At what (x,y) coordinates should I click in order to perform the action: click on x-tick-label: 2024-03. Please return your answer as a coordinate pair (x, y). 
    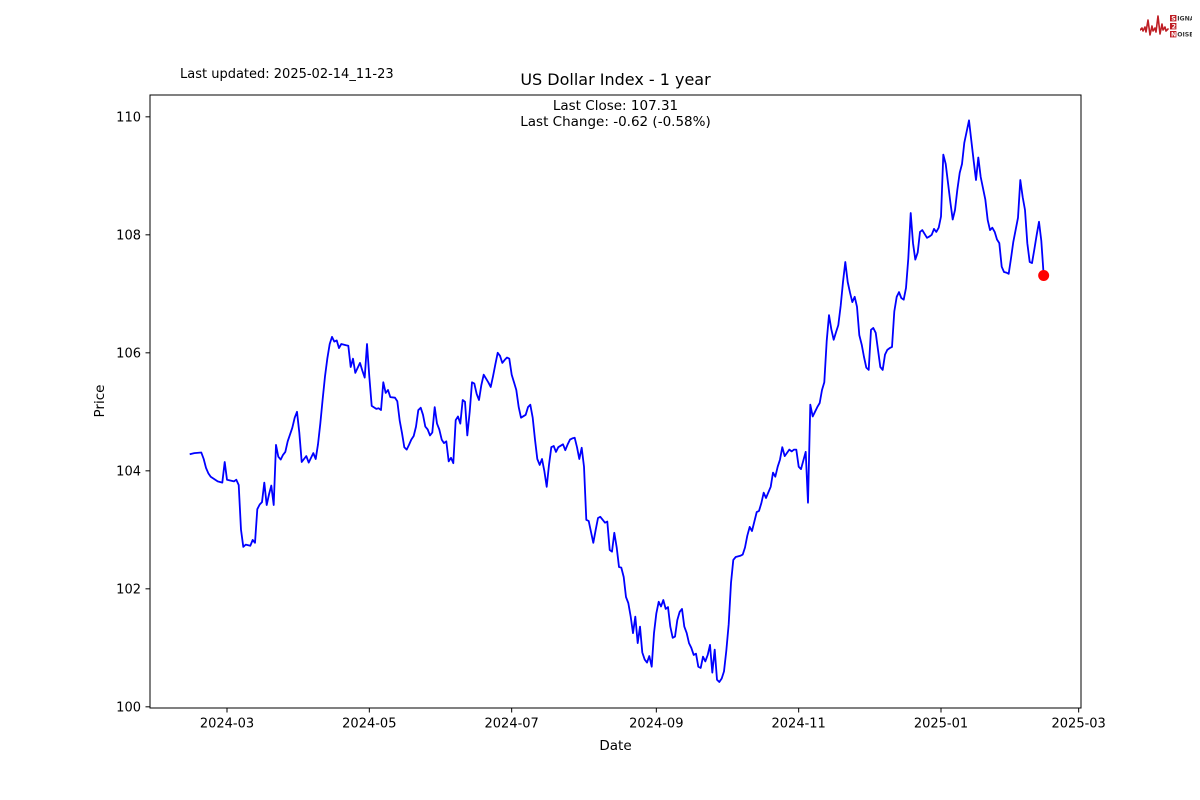
    Looking at the image, I should click on (227, 724).